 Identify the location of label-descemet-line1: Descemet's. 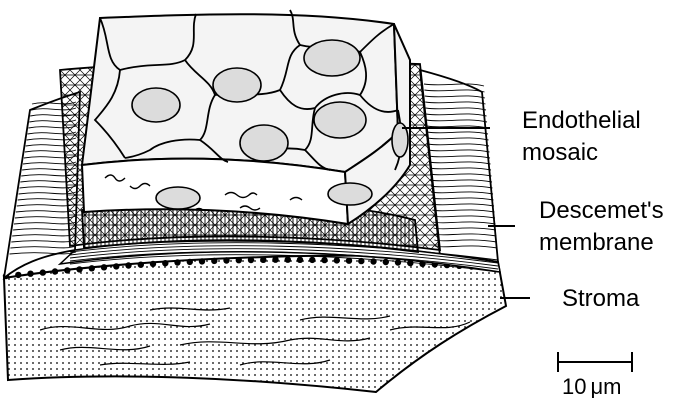
(601, 210).